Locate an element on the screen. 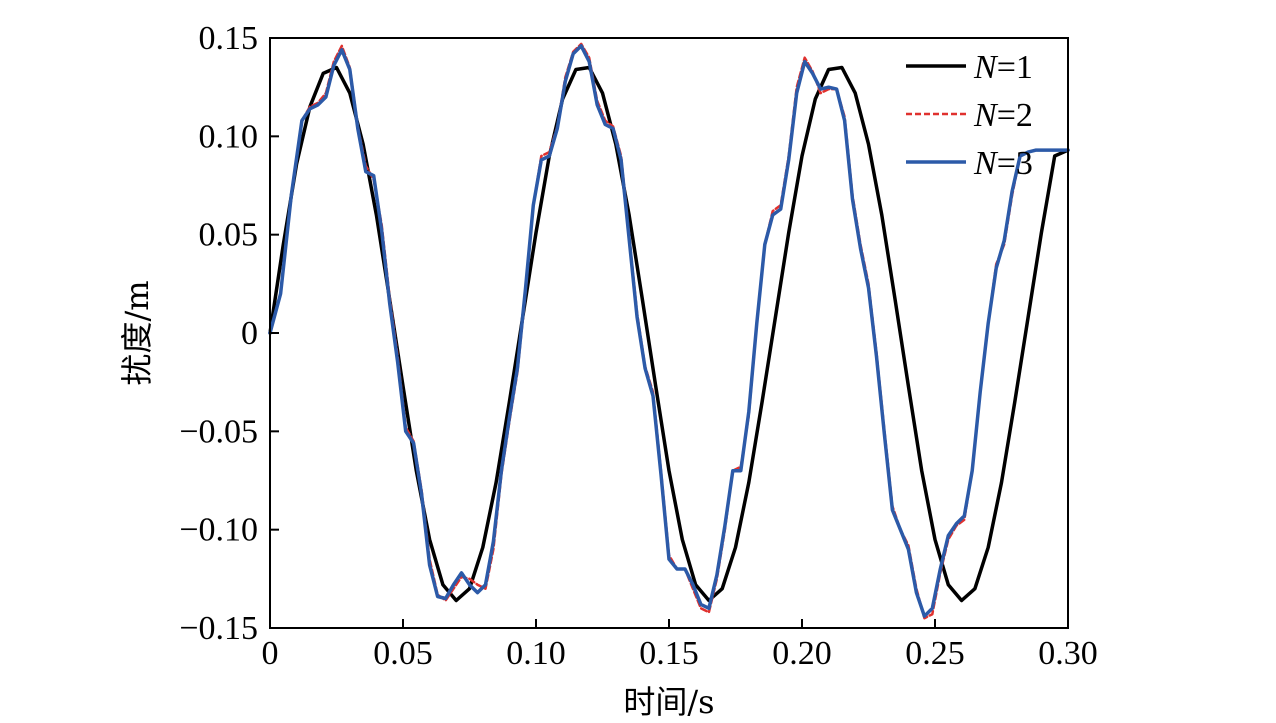 The height and width of the screenshot is (723, 1276). x-tick-label: 0 is located at coordinates (270, 653).